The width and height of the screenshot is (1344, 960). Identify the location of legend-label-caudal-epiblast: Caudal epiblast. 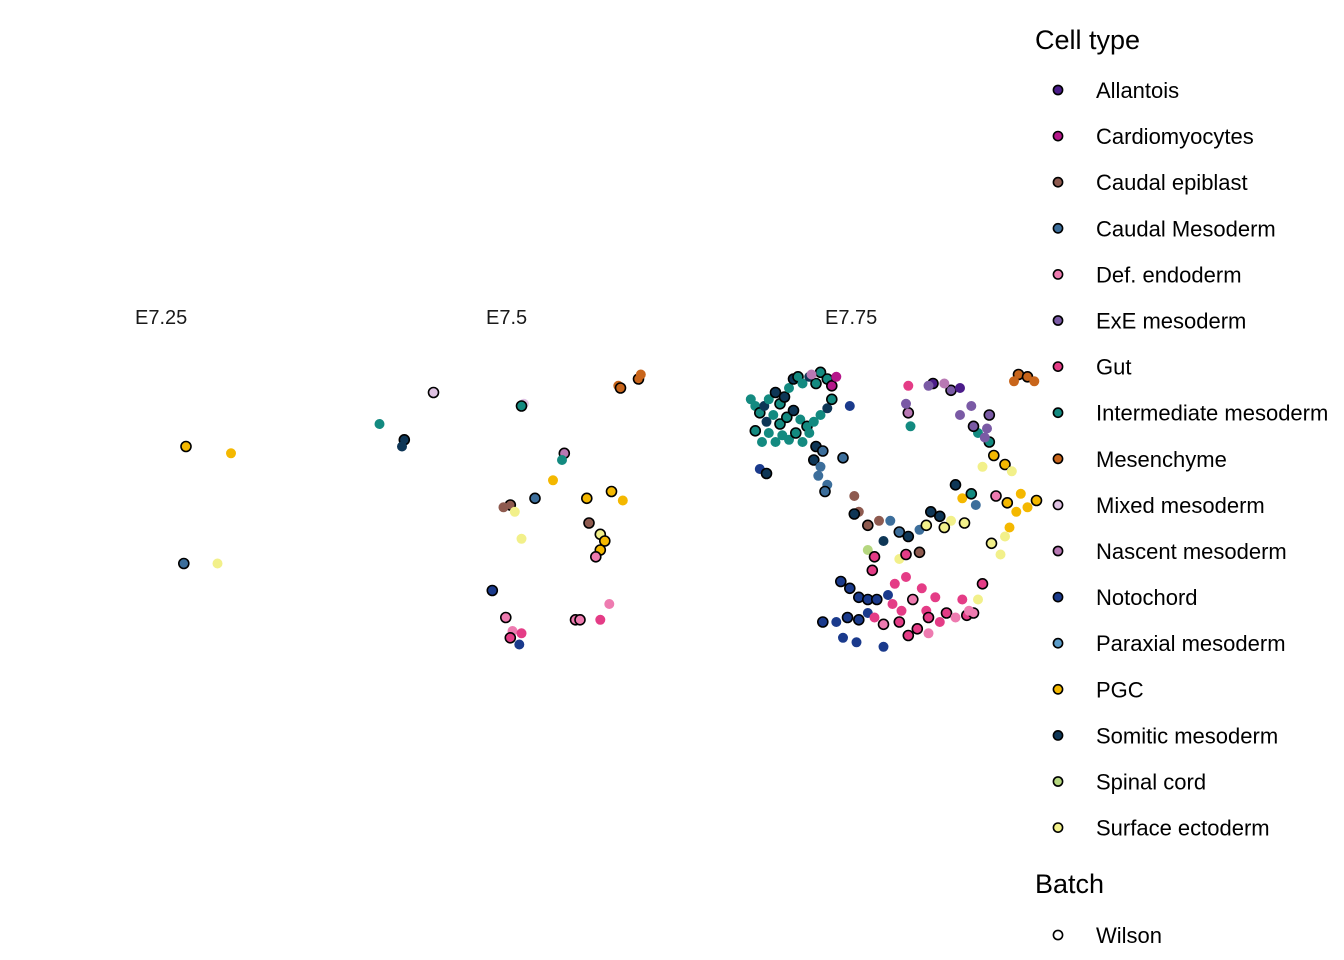
(1172, 182).